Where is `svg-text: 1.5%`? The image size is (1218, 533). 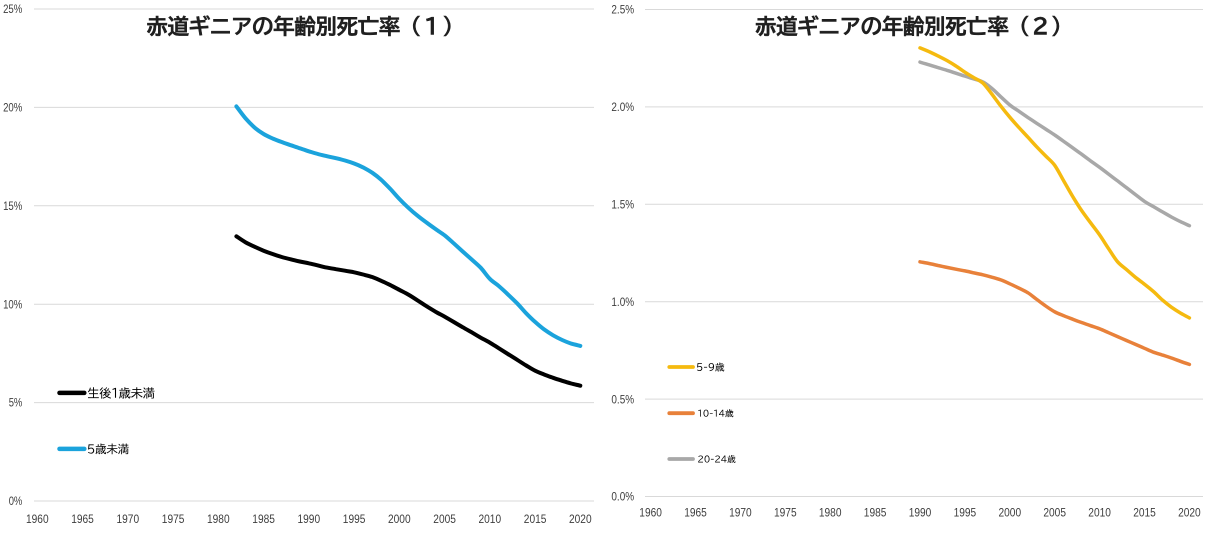
svg-text: 1.5% is located at coordinates (622, 206).